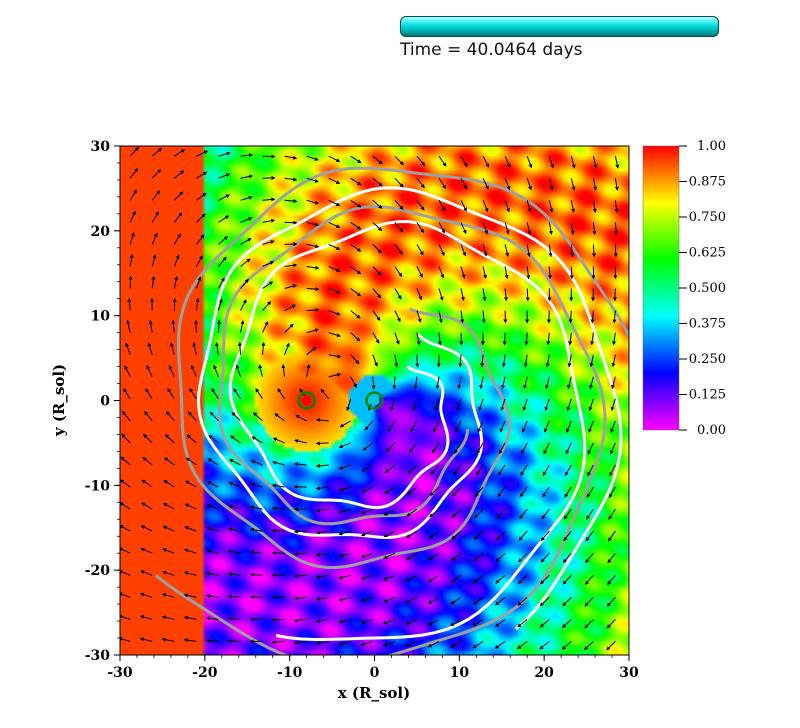 This screenshot has height=728, width=800. What do you see at coordinates (101, 317) in the screenshot?
I see `y-tick-label: 10` at bounding box center [101, 317].